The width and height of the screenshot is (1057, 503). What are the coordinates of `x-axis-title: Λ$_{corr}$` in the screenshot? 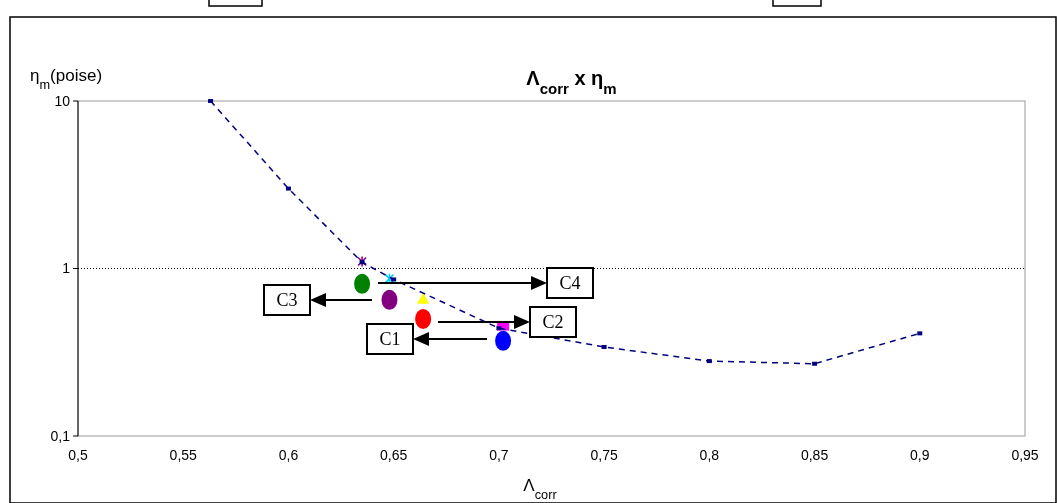 It's located at (540, 489).